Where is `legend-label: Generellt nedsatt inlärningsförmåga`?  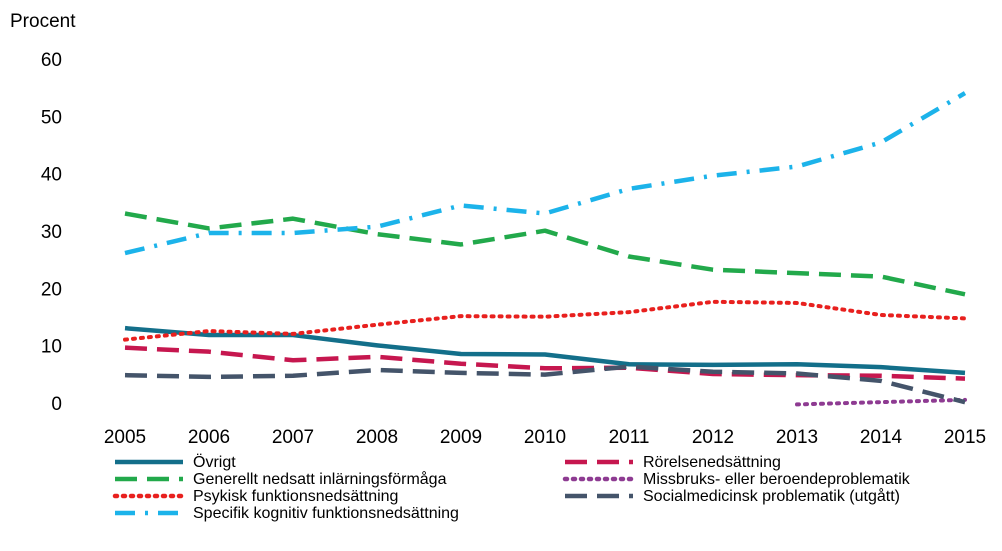
legend-label: Generellt nedsatt inlärningsförmåga is located at coordinates (320, 479).